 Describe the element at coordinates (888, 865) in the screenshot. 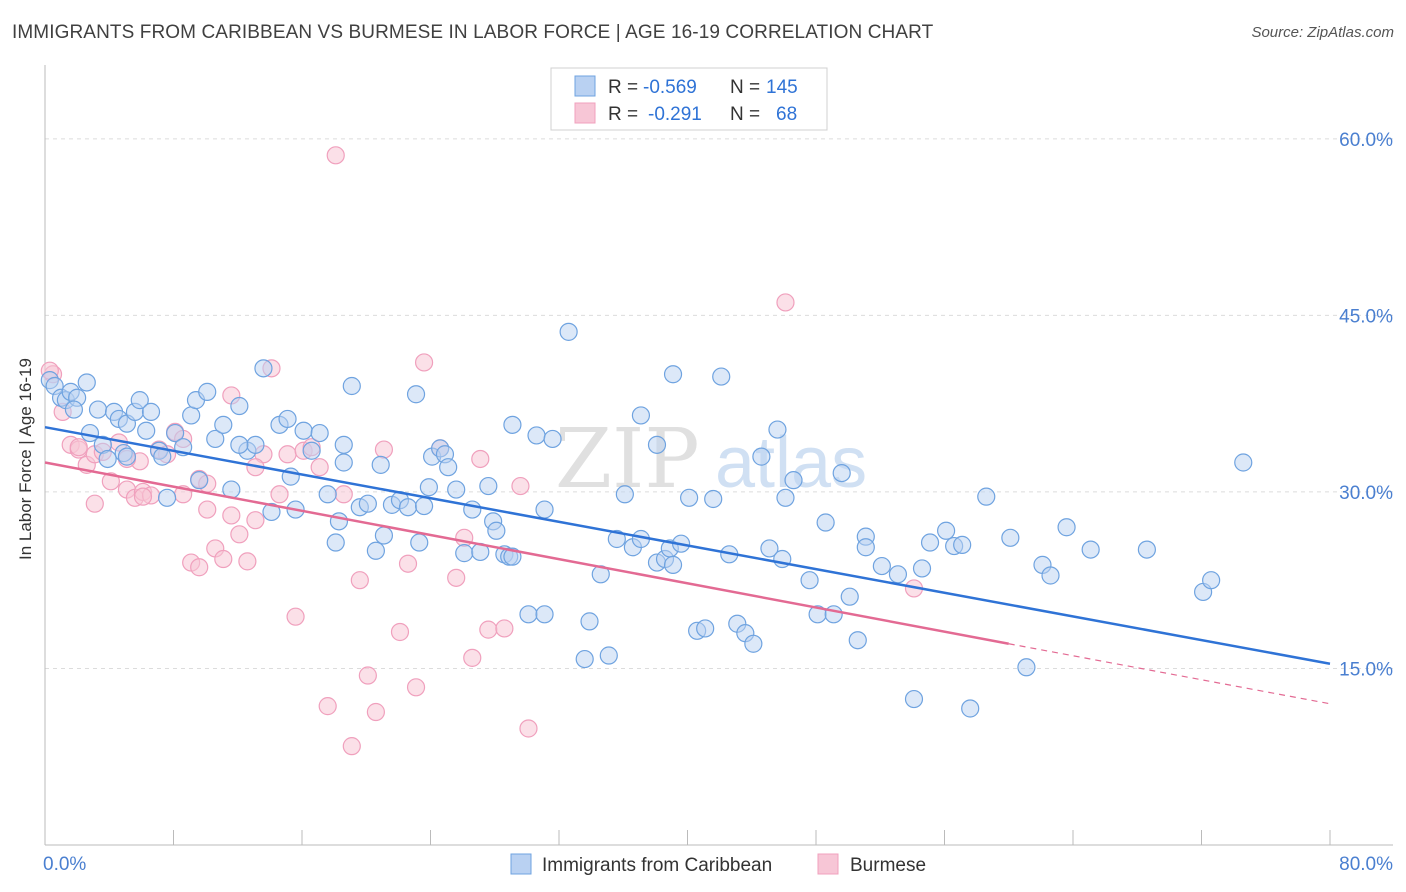

I see `legend-label-burmese: Burmese` at that location.